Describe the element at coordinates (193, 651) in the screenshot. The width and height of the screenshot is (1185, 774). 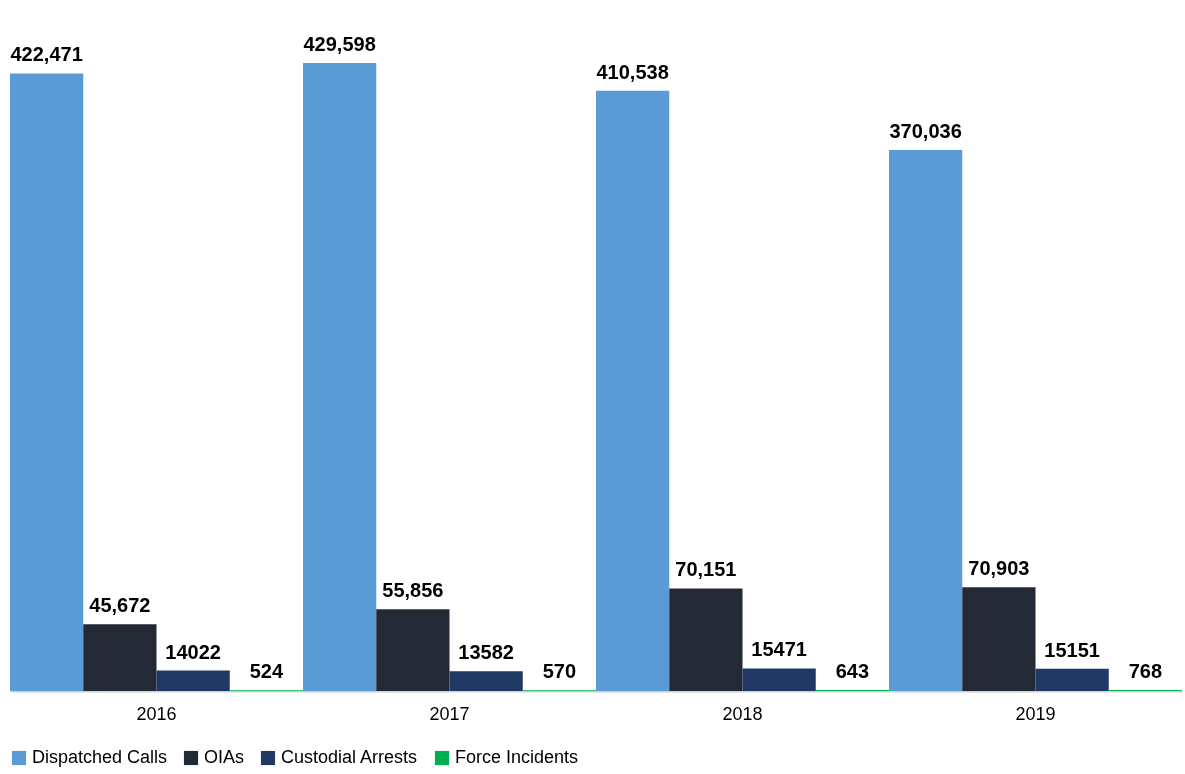
I see `data-label: 14022` at that location.